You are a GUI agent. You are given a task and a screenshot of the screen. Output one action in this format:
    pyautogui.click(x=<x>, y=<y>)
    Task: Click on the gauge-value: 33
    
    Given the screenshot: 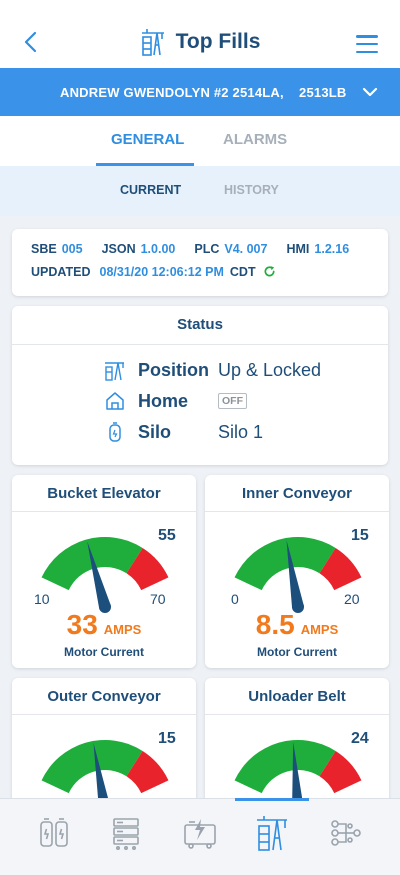 What is the action you would take?
    pyautogui.click(x=82, y=624)
    